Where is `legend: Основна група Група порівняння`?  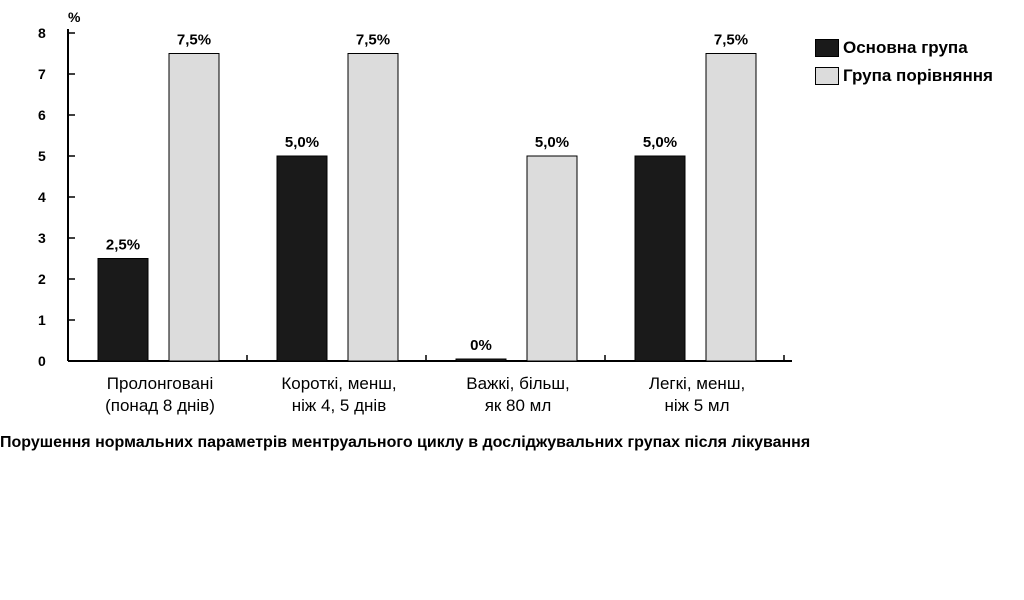 legend: Основна група Група порівняння is located at coordinates (904, 65).